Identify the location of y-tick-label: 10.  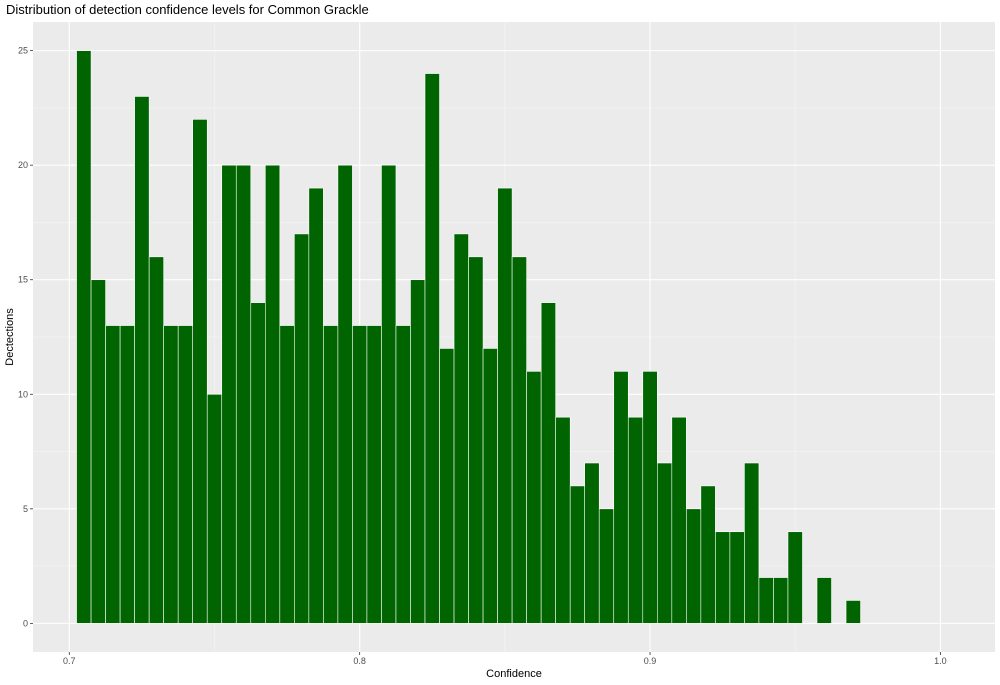
(23, 394).